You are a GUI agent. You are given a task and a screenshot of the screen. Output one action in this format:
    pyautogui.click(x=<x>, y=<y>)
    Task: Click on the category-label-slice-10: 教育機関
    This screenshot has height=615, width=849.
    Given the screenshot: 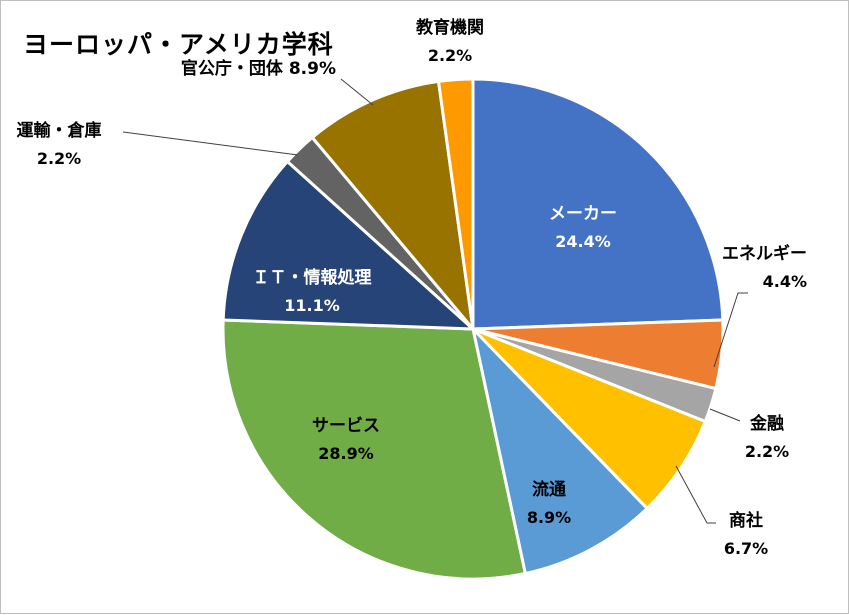 What is the action you would take?
    pyautogui.click(x=449, y=27)
    